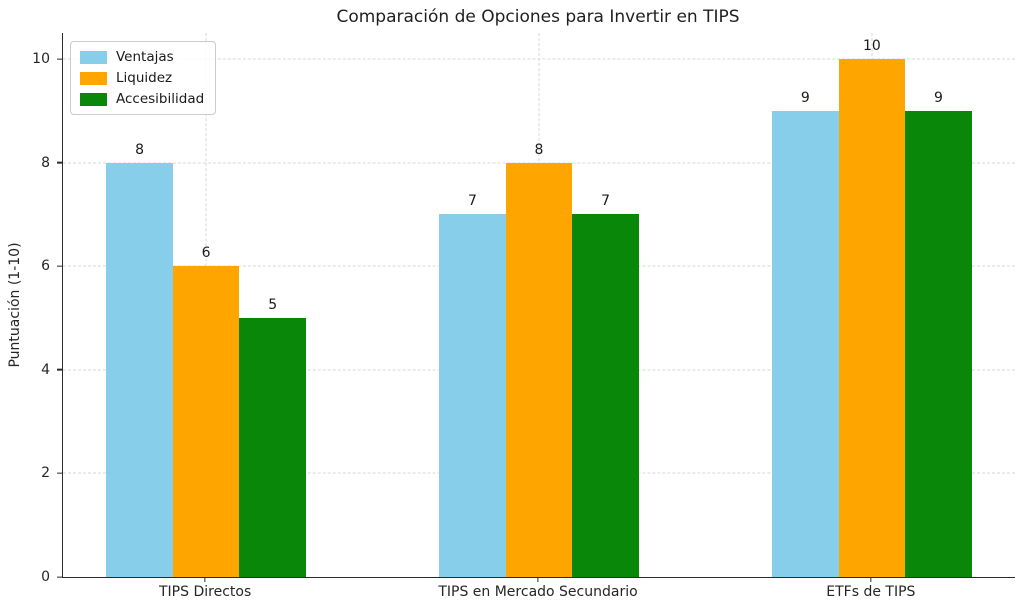  I want to click on y-tick-label: 6, so click(45, 266).